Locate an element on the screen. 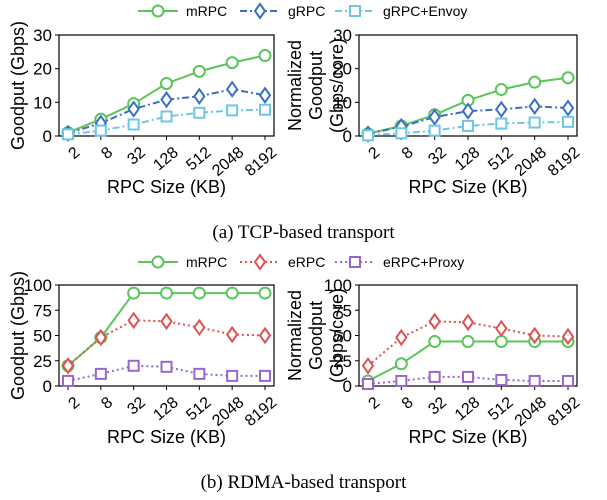 The image size is (607, 500). legend-label: eRPC+Proxy is located at coordinates (423, 262).